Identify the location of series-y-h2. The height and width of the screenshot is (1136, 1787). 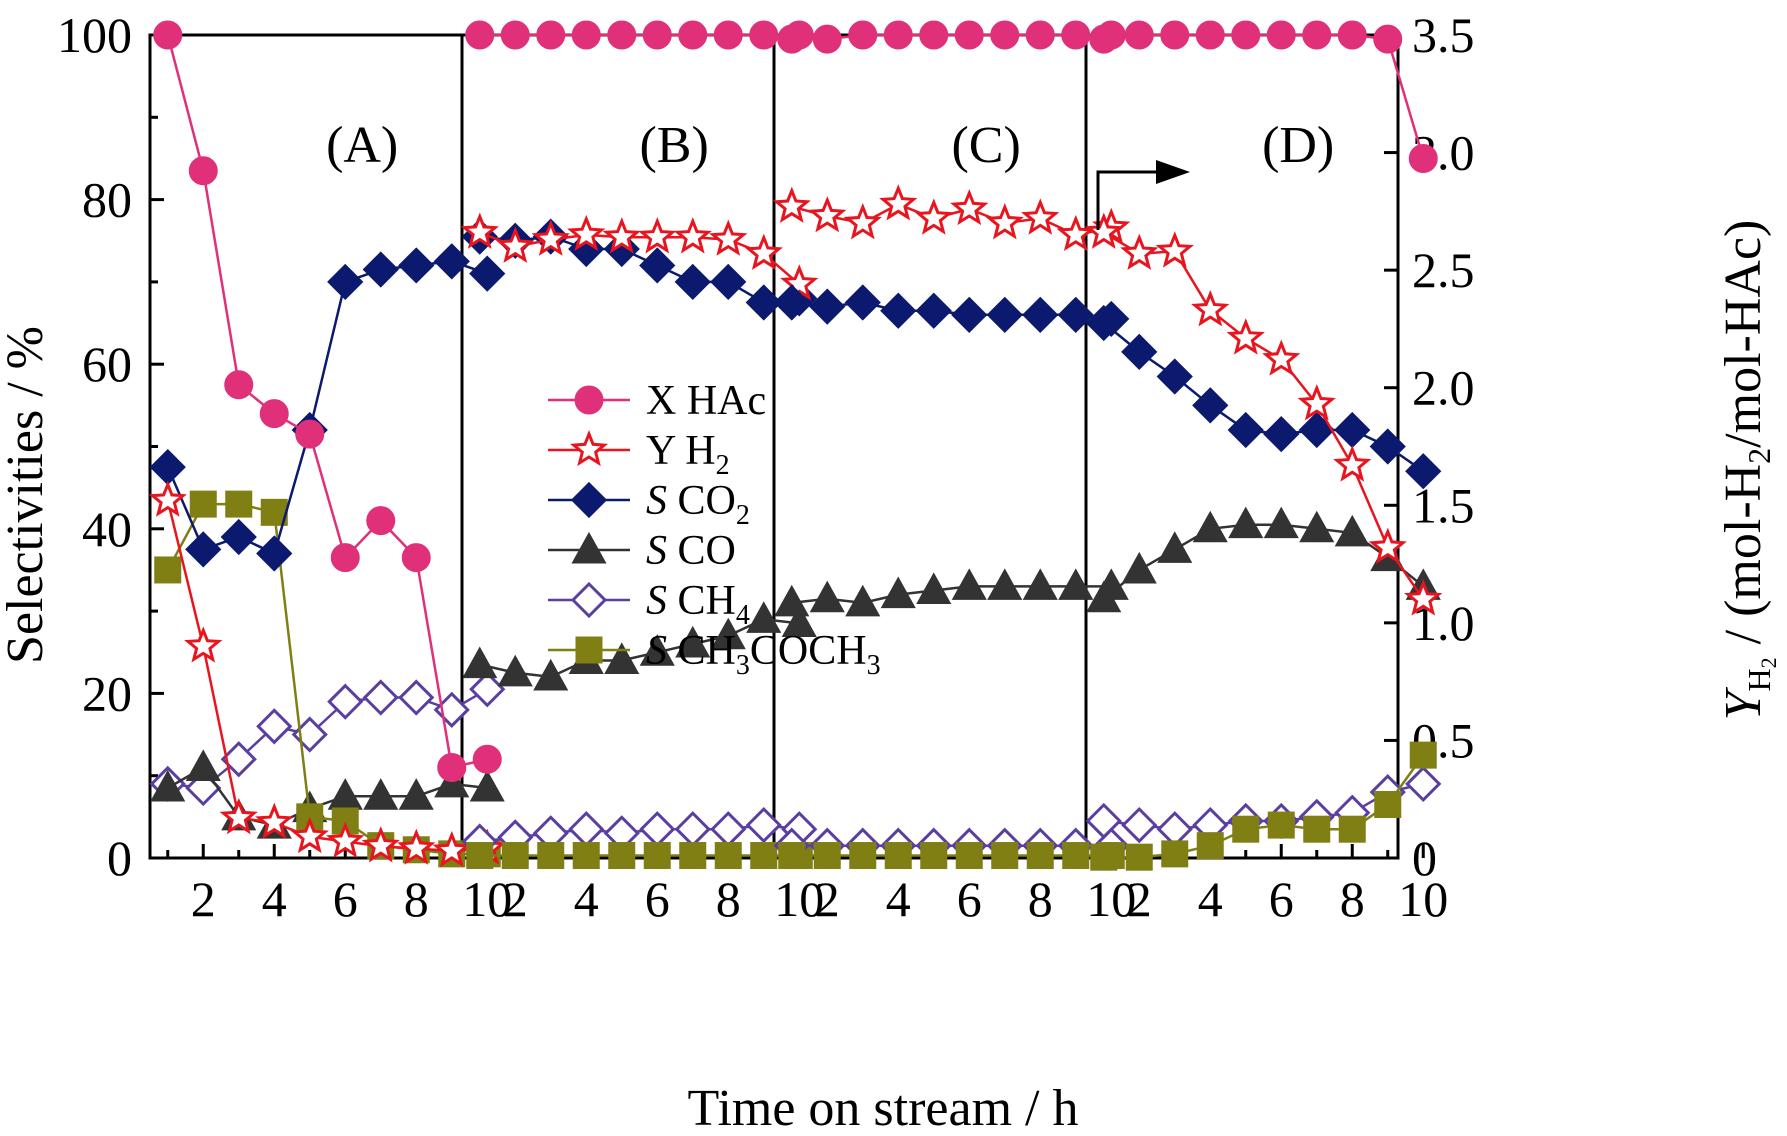
(951, 218).